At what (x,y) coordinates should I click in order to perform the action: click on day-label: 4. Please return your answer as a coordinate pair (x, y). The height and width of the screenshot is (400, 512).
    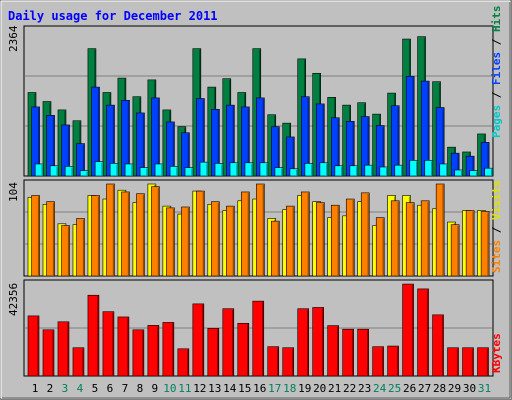
    Looking at the image, I should click on (80, 388).